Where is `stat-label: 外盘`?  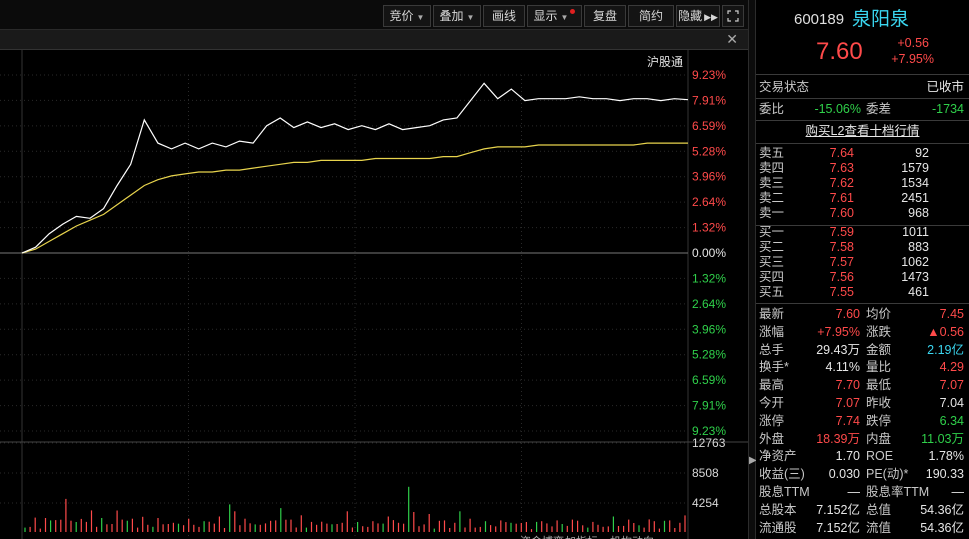 stat-label: 外盘 is located at coordinates (772, 438).